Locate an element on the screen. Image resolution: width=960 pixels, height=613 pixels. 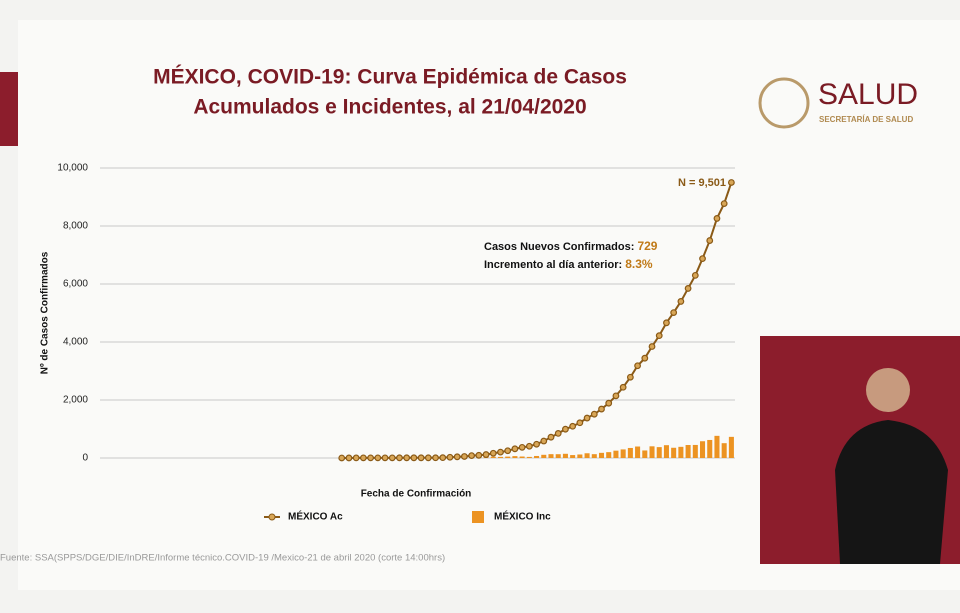
annotation-value: 729 is located at coordinates (647, 246).